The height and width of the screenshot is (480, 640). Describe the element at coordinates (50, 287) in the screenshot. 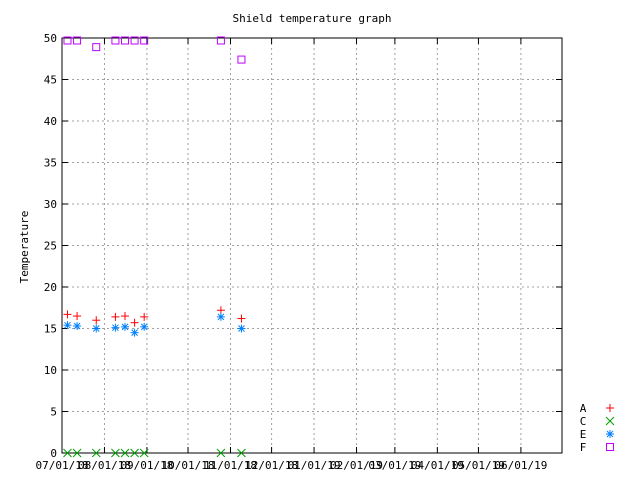

I see `y-tick-label: 20` at that location.